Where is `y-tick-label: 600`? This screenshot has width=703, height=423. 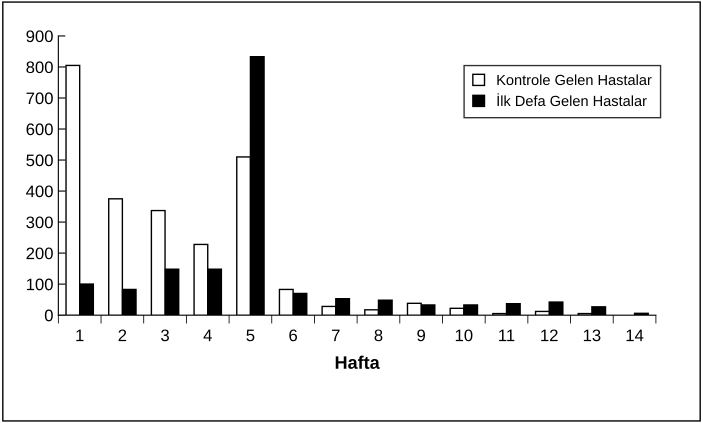 y-tick-label: 600 is located at coordinates (39, 129).